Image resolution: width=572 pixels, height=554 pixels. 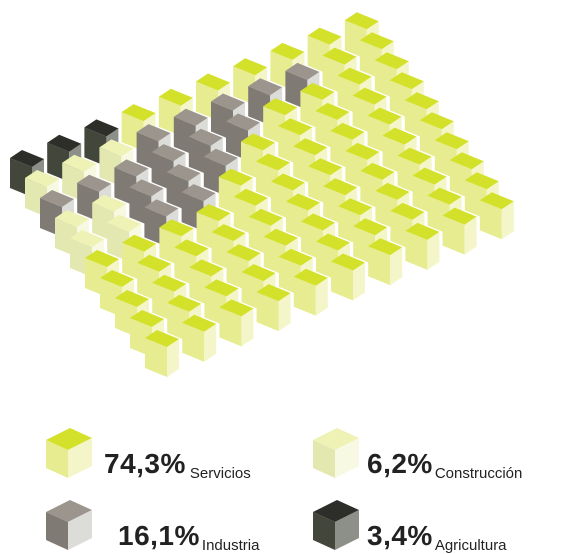 I want to click on legend-value-industria: 16,1%, so click(x=159, y=535).